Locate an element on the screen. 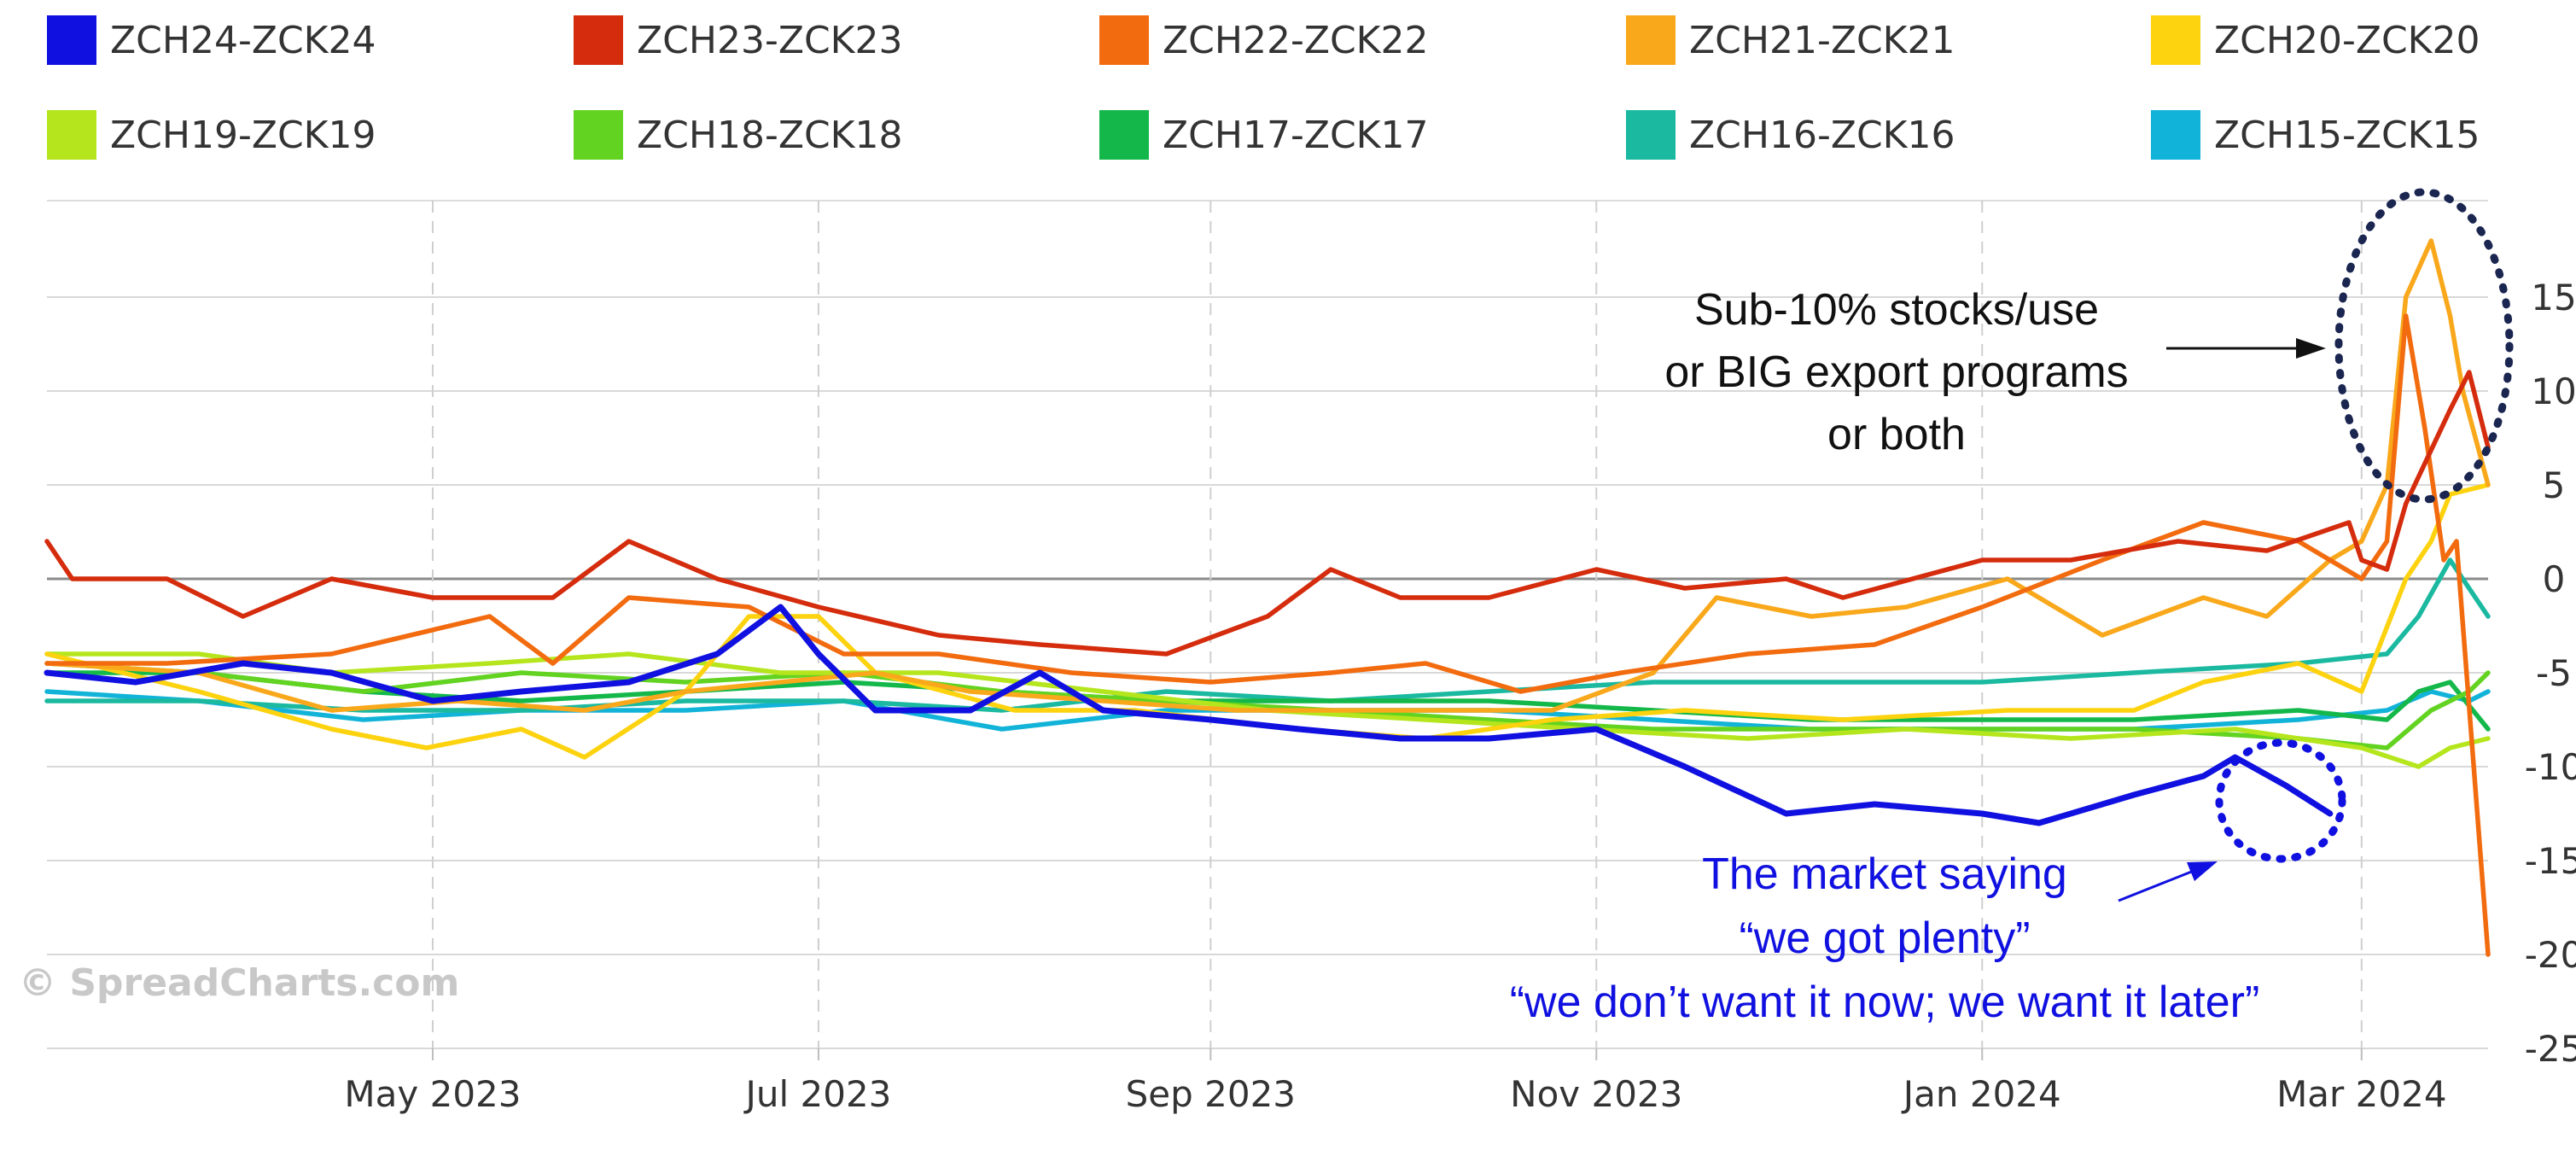 The width and height of the screenshot is (2576, 1150). legend-label: ZCH20-ZCK20 is located at coordinates (2347, 40).